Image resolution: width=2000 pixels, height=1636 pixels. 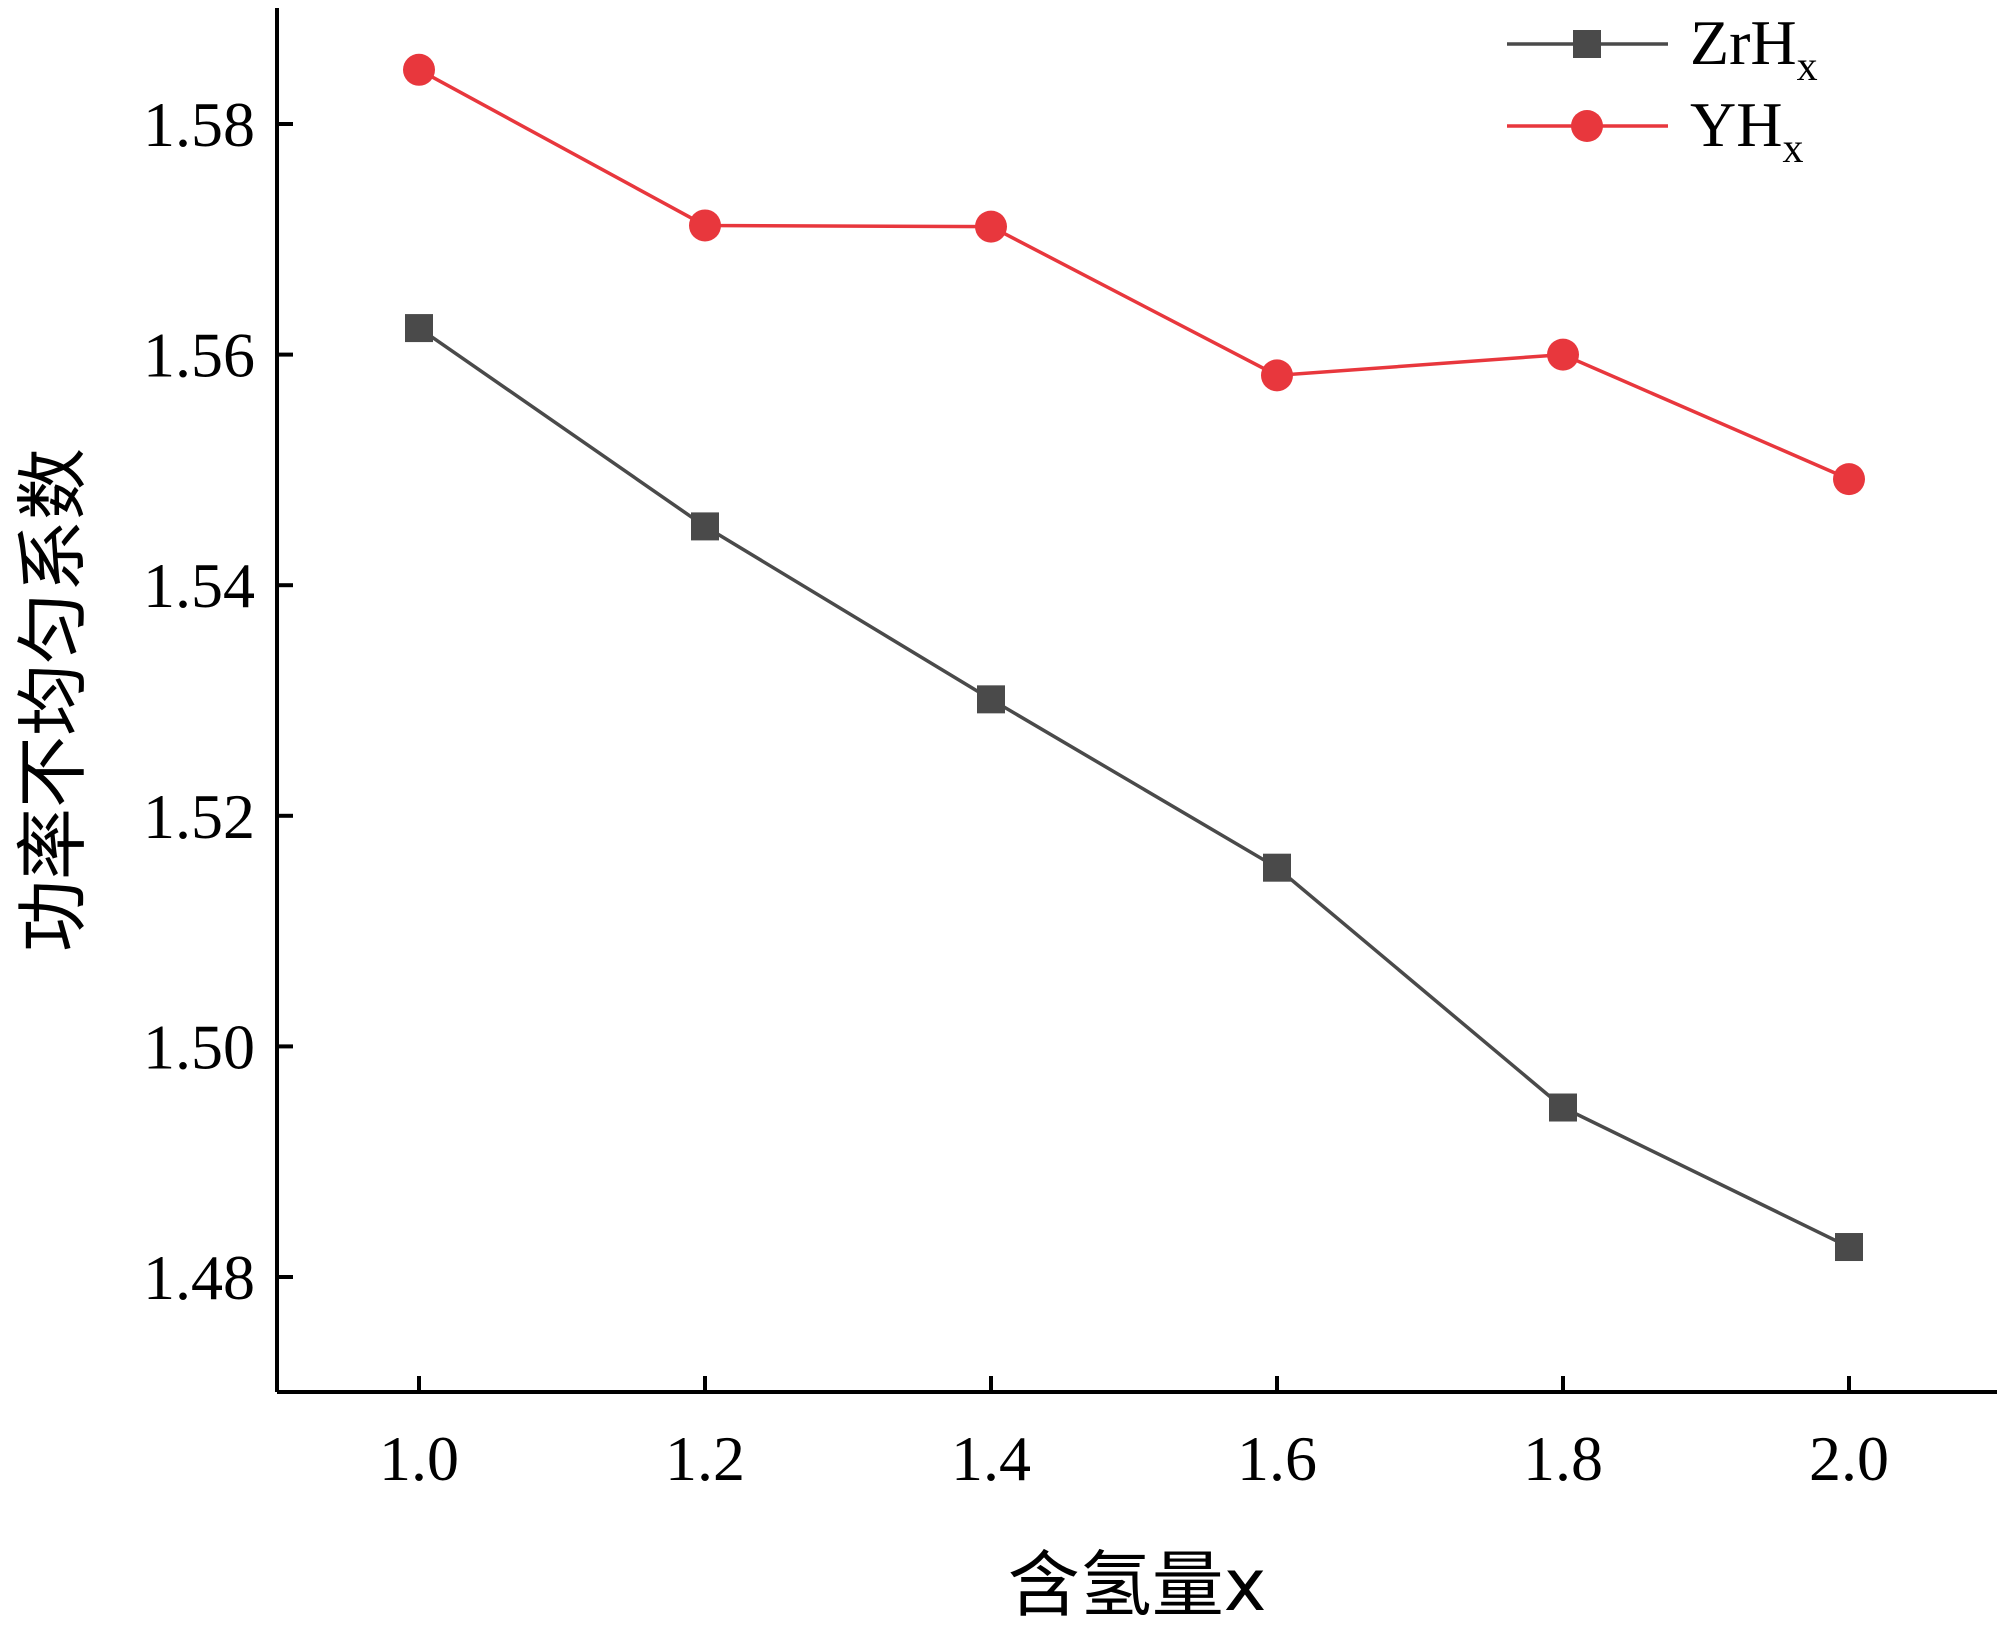 I want to click on y-tick-label: 1.54, so click(x=199, y=585).